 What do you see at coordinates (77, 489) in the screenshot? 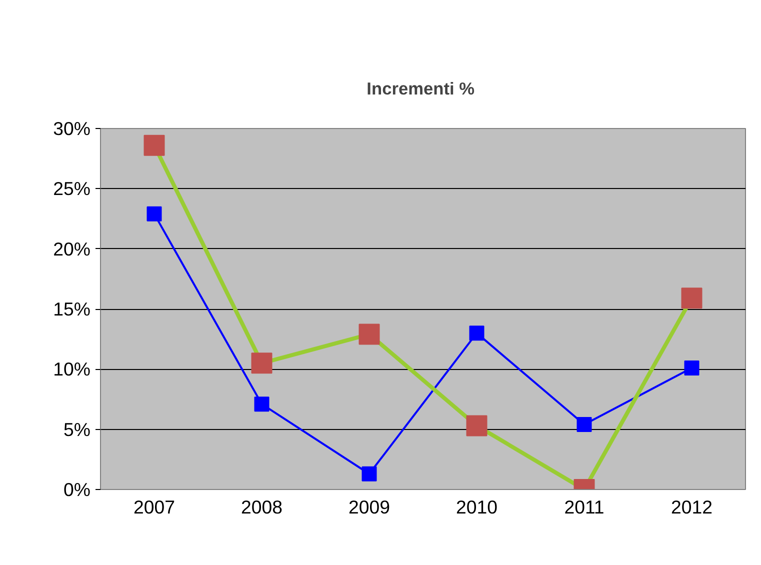
I see `y-tick-label: 0%` at bounding box center [77, 489].